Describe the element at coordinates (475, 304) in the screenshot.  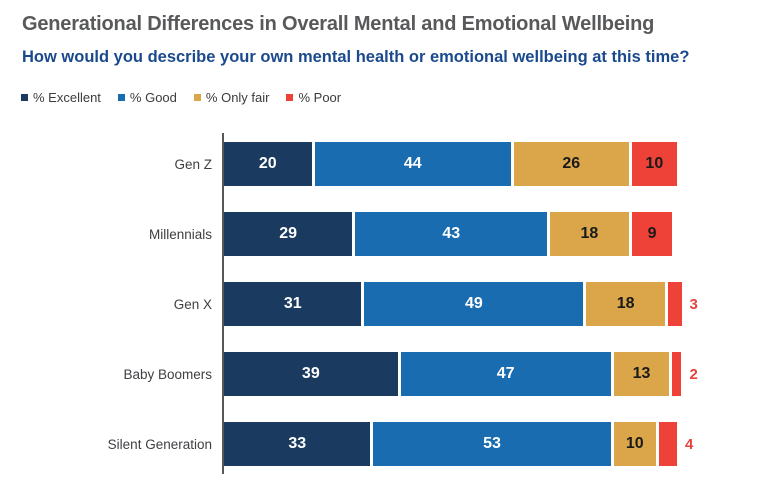
I see `bar-segment: 49` at that location.